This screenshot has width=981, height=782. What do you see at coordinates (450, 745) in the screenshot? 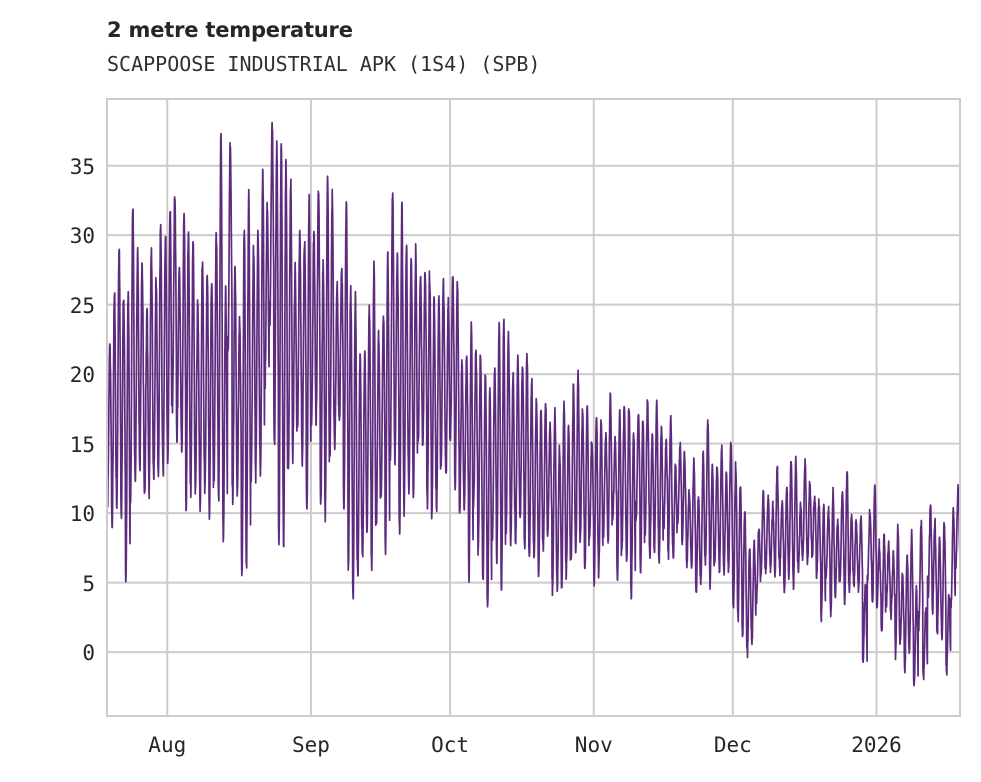
I see `x-axis-tick-label: Oct` at bounding box center [450, 745].